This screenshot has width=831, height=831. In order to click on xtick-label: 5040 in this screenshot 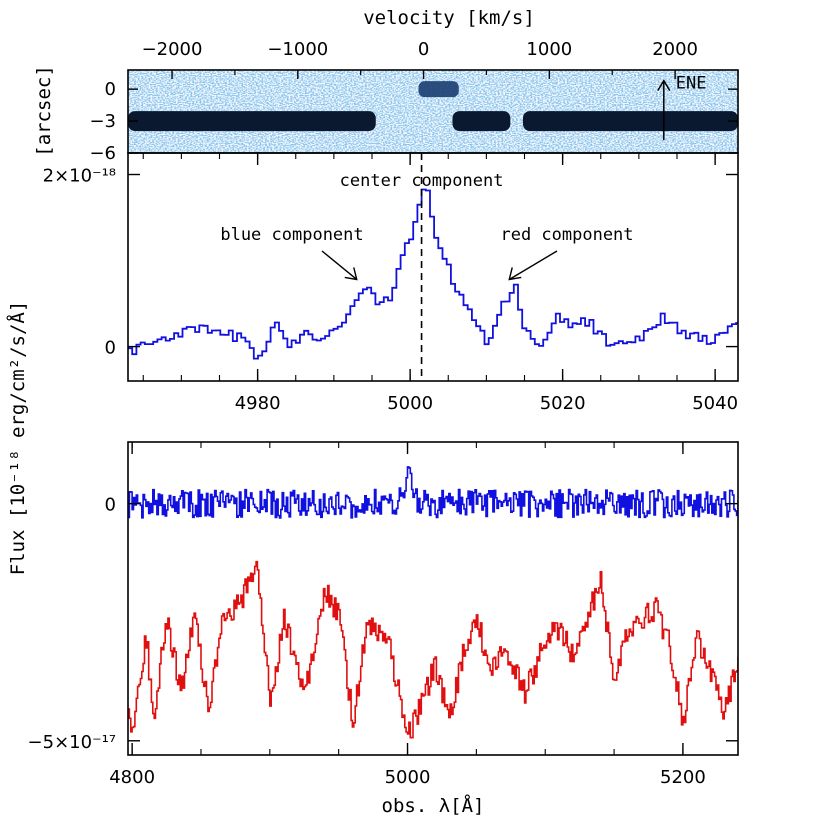, I will do `click(715, 403)`.